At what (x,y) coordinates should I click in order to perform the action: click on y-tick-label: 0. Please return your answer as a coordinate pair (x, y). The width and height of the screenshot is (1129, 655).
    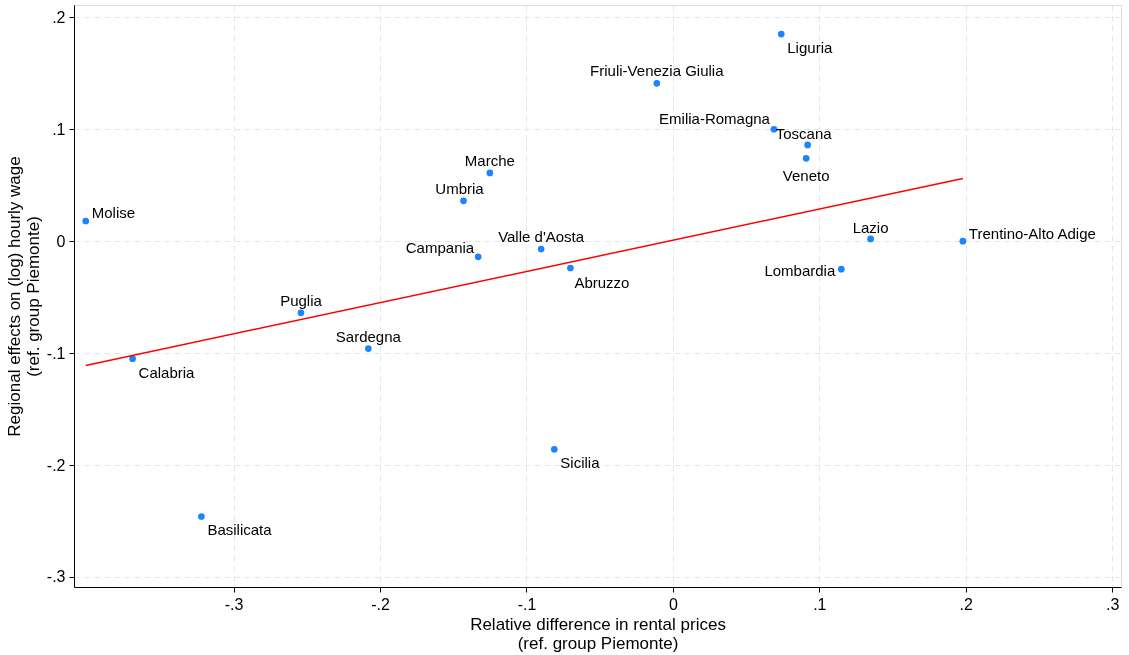
    Looking at the image, I should click on (61, 241).